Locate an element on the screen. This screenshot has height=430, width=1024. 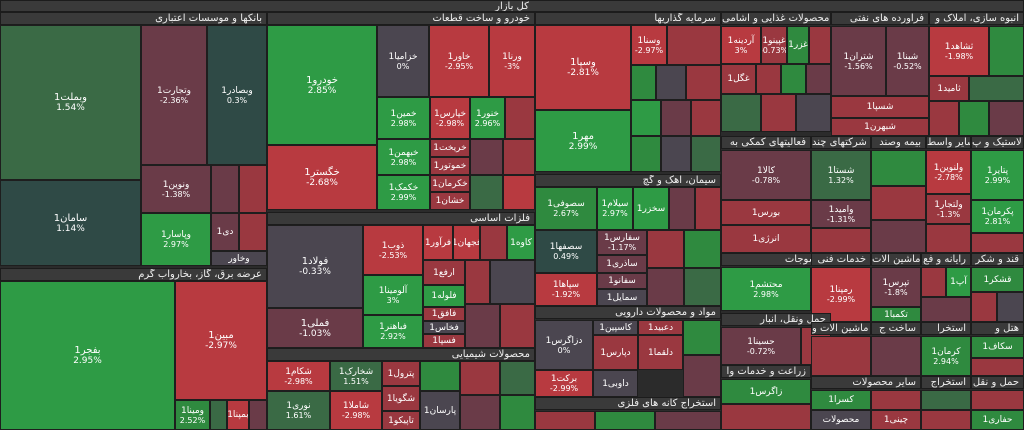
sector-header: سیمان، آهک و گچ is located at coordinates (628, 180).